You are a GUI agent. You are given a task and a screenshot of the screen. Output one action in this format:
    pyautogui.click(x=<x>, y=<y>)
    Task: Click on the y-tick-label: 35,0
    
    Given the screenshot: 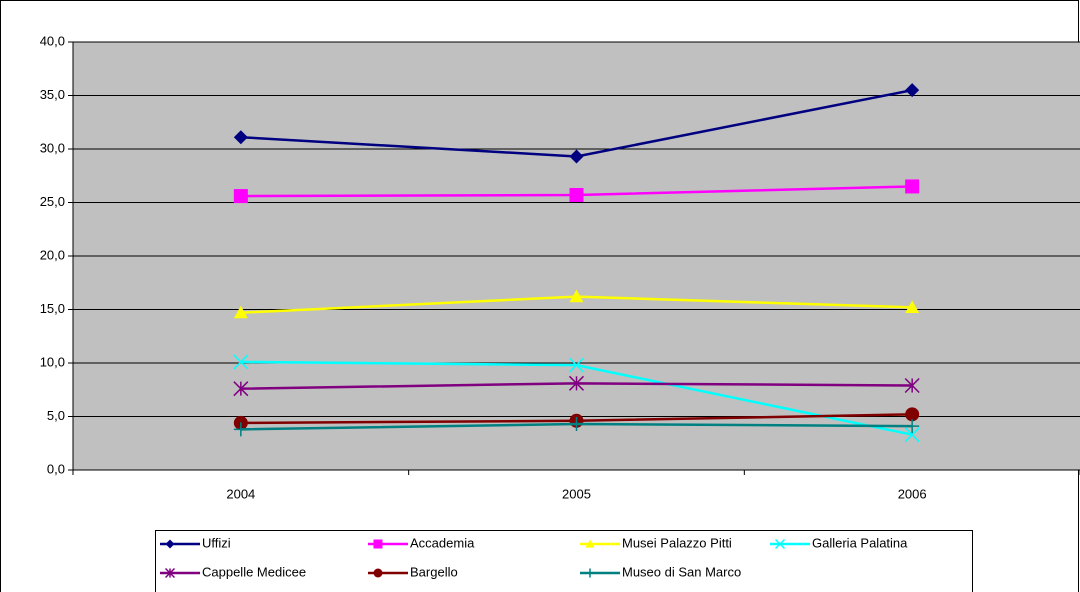 What is the action you would take?
    pyautogui.click(x=52, y=94)
    